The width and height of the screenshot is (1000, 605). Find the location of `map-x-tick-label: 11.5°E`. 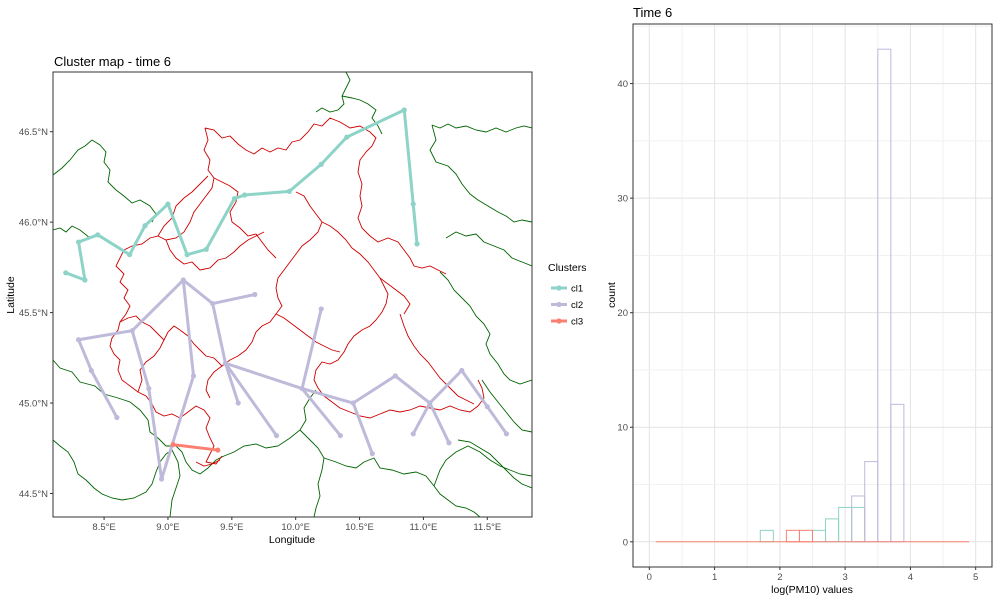

map-x-tick-label: 11.5°E is located at coordinates (487, 527).